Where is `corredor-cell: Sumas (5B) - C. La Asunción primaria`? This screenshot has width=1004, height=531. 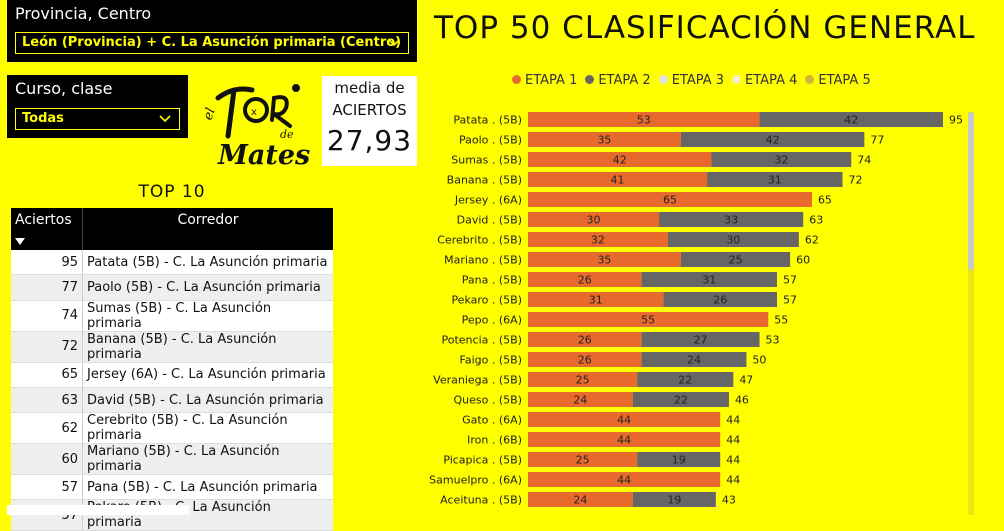 corredor-cell: Sumas (5B) - C. La Asunción primaria is located at coordinates (207, 316).